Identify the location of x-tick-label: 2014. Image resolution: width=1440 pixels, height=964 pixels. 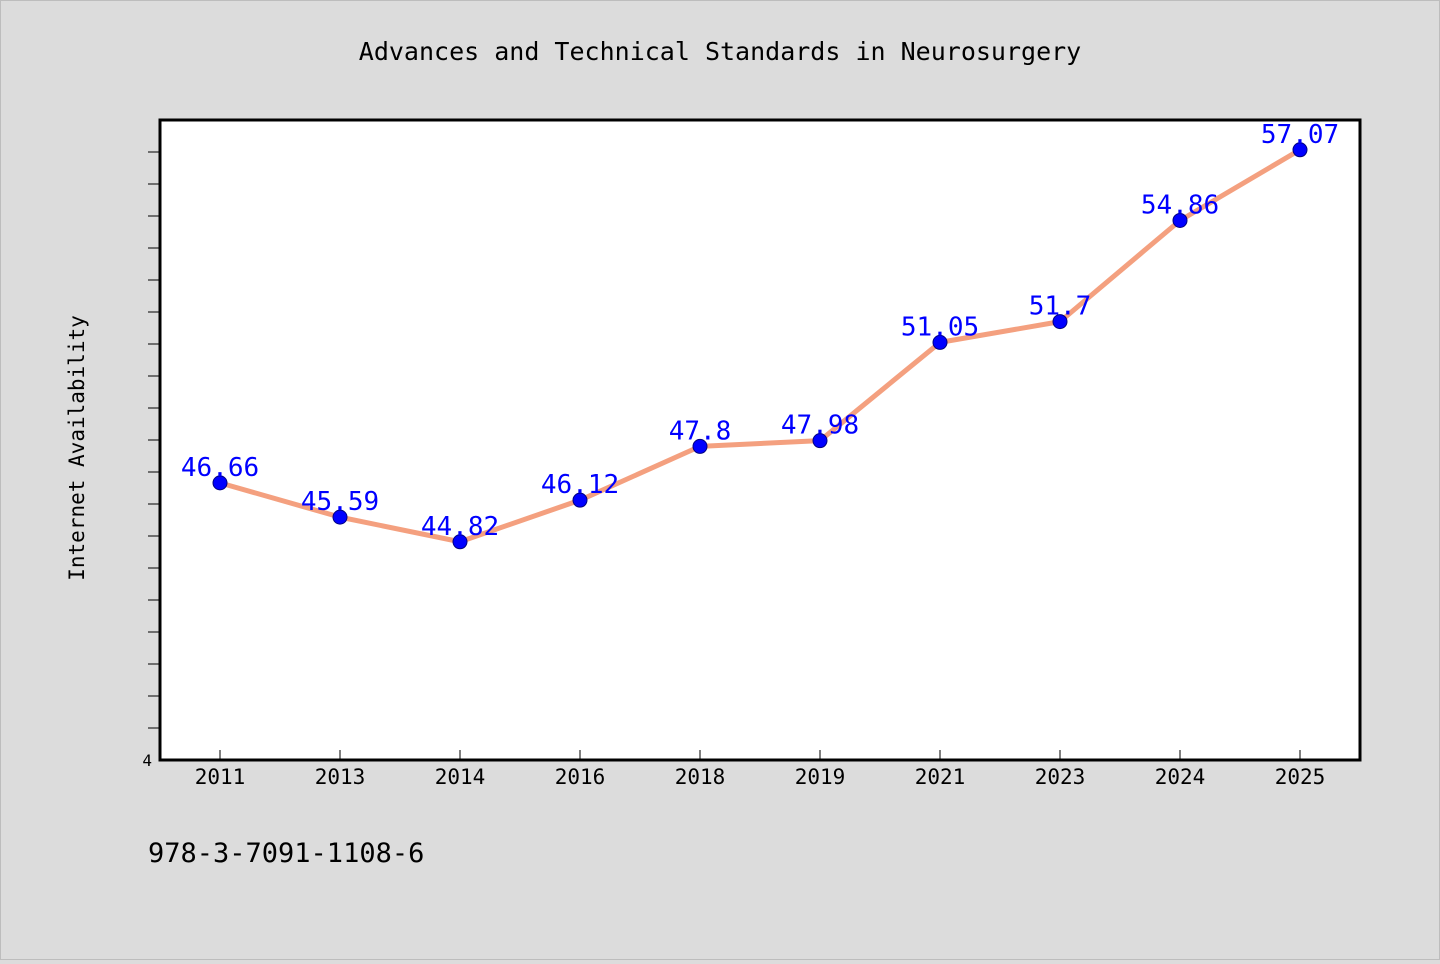
(460, 777).